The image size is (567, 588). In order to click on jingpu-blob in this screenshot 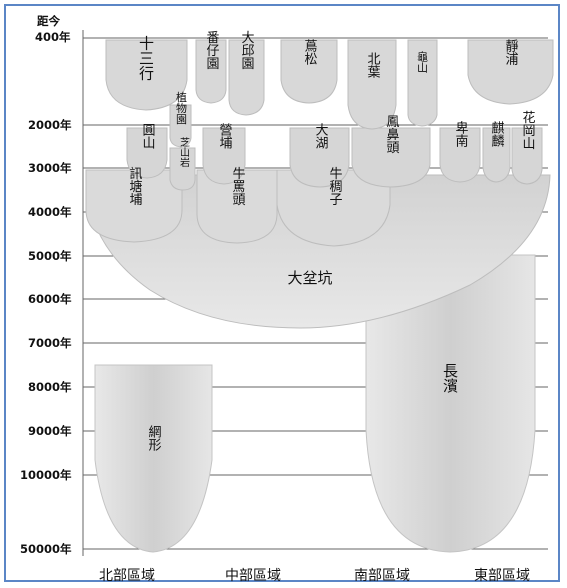, I will do `click(510, 72)`.